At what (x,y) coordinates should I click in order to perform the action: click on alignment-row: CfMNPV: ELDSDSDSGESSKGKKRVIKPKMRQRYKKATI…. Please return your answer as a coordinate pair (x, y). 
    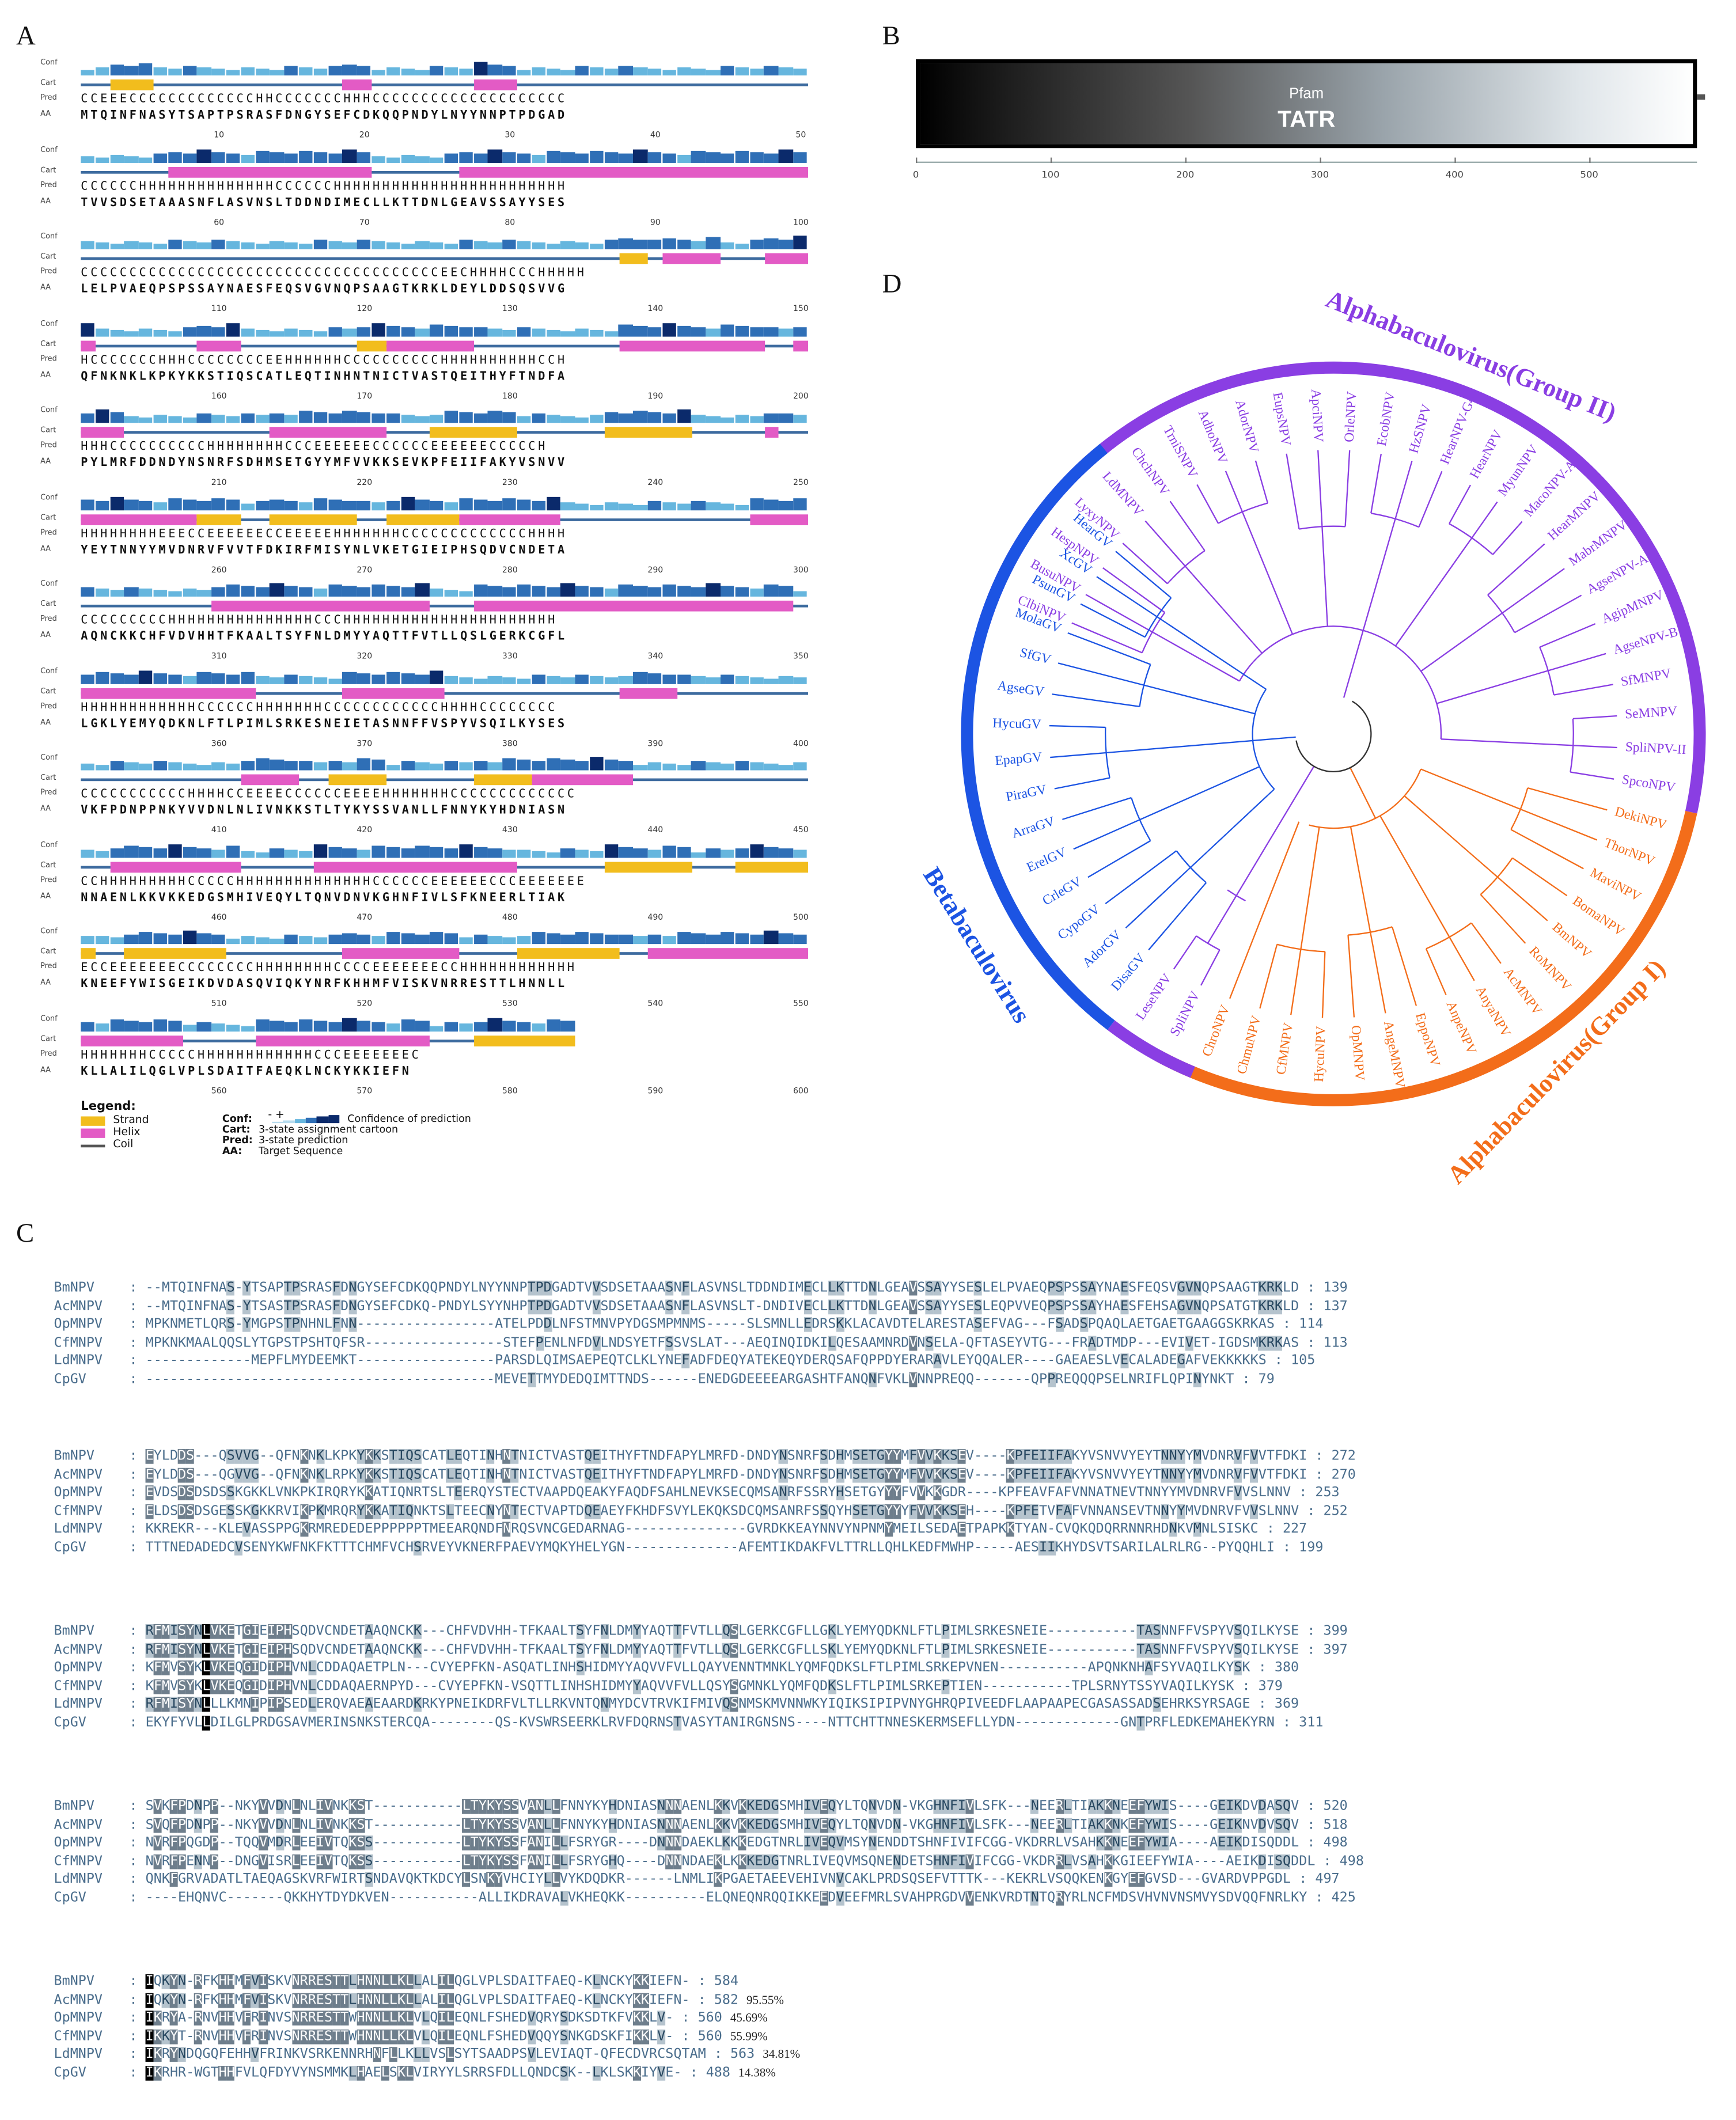
    Looking at the image, I should click on (889, 1511).